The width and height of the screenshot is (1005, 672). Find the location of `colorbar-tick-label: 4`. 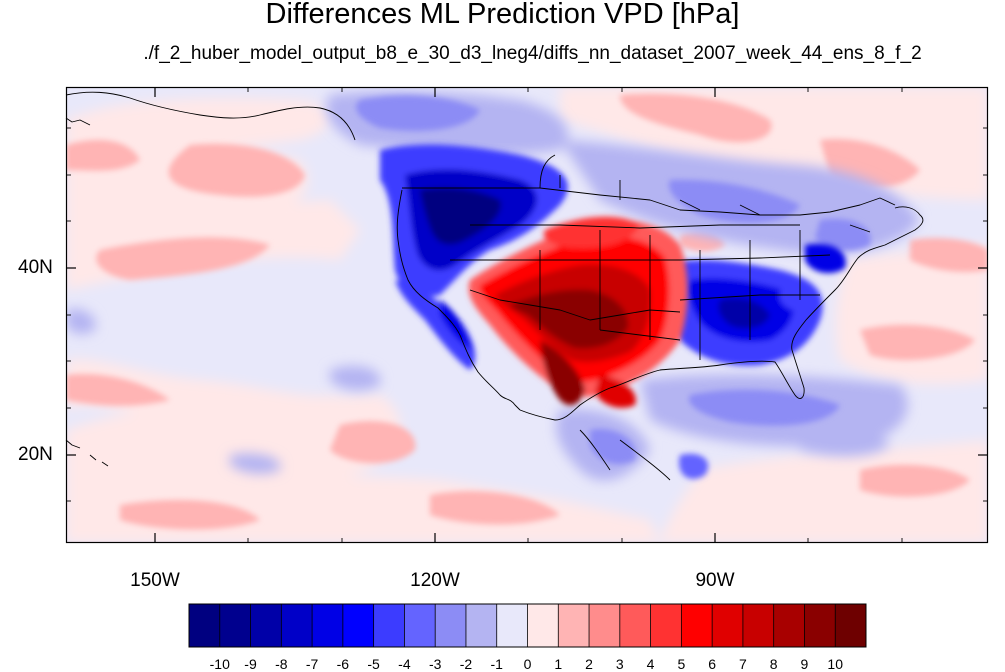

colorbar-tick-label: 4 is located at coordinates (650, 664).